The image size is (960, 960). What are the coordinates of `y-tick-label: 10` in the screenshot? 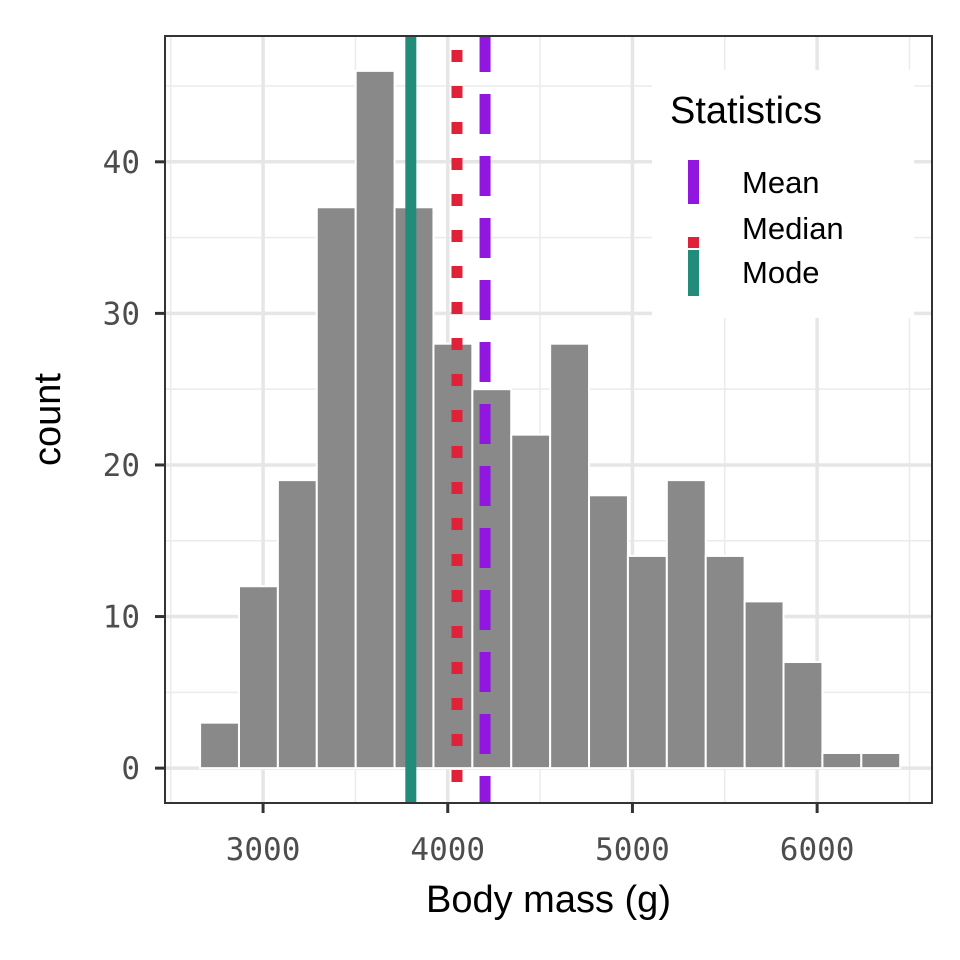 It's located at (121, 618).